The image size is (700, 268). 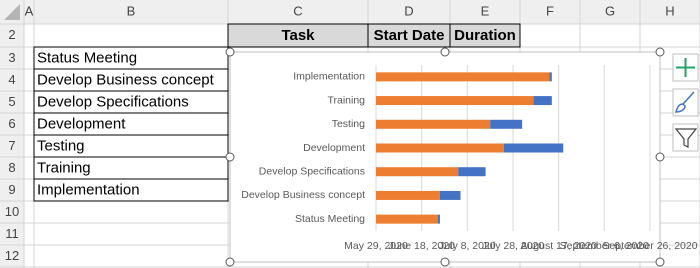 What do you see at coordinates (64, 167) in the screenshot?
I see `task-text: Training` at bounding box center [64, 167].